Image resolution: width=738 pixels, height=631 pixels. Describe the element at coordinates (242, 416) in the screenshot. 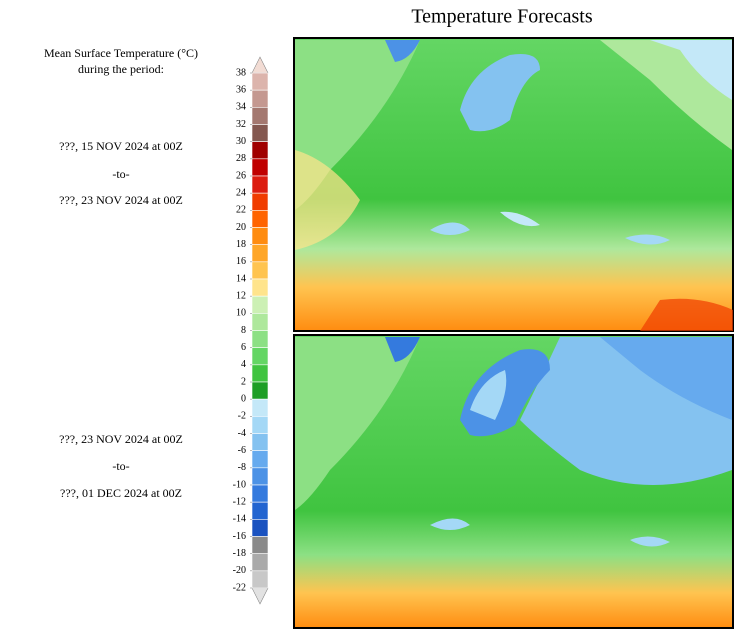

I see `tick-label: -2` at that location.